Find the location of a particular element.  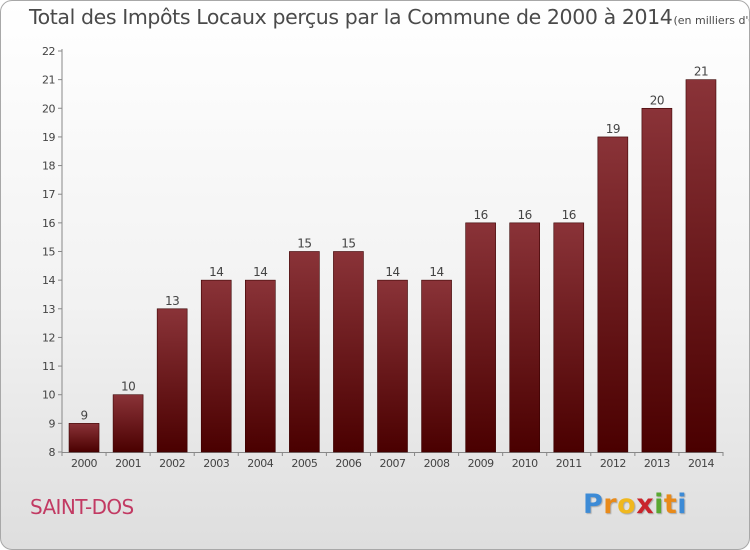

x-tick-label: 2004 is located at coordinates (260, 463).